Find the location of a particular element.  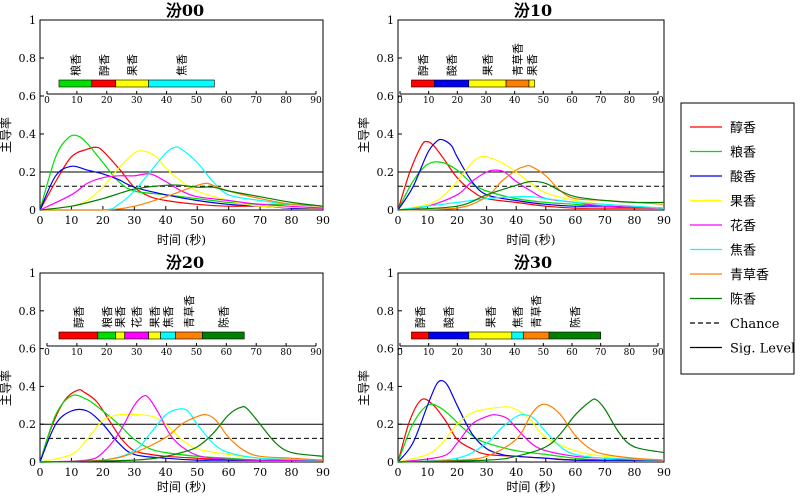

legend-label: 青草香 is located at coordinates (749, 275).